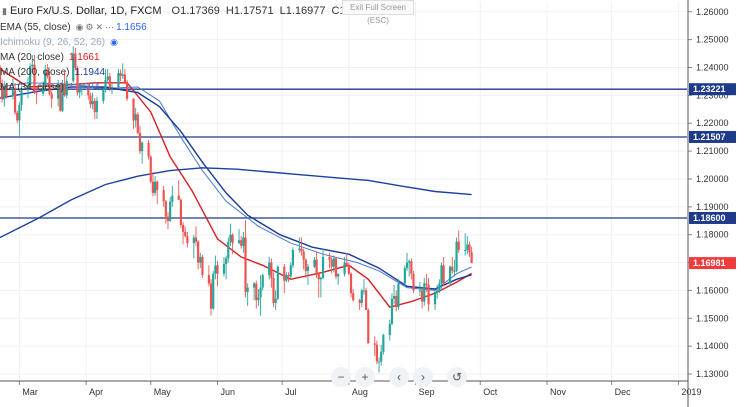 The image size is (747, 407). What do you see at coordinates (378, 12) in the screenshot?
I see `exit-fullscreen-button: Exit Full Screen (ESC)` at bounding box center [378, 12].